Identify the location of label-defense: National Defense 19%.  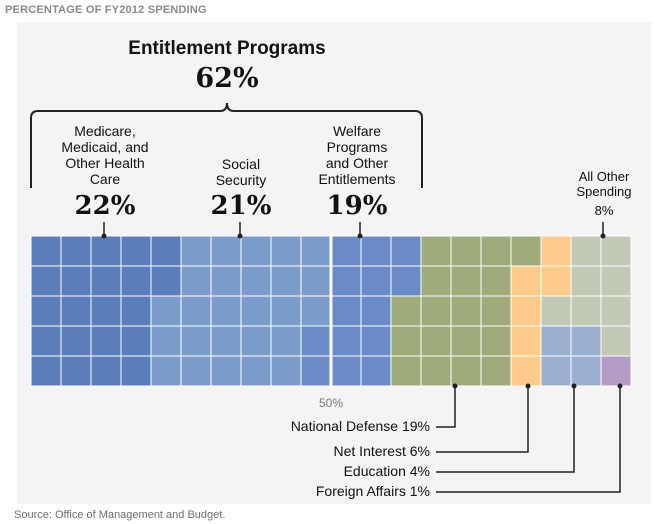
(360, 426).